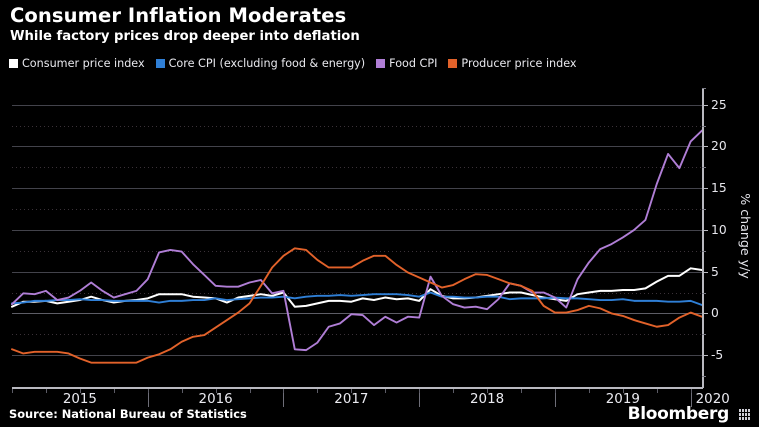 The height and width of the screenshot is (427, 759). I want to click on x-tick-label: 2016, so click(215, 399).